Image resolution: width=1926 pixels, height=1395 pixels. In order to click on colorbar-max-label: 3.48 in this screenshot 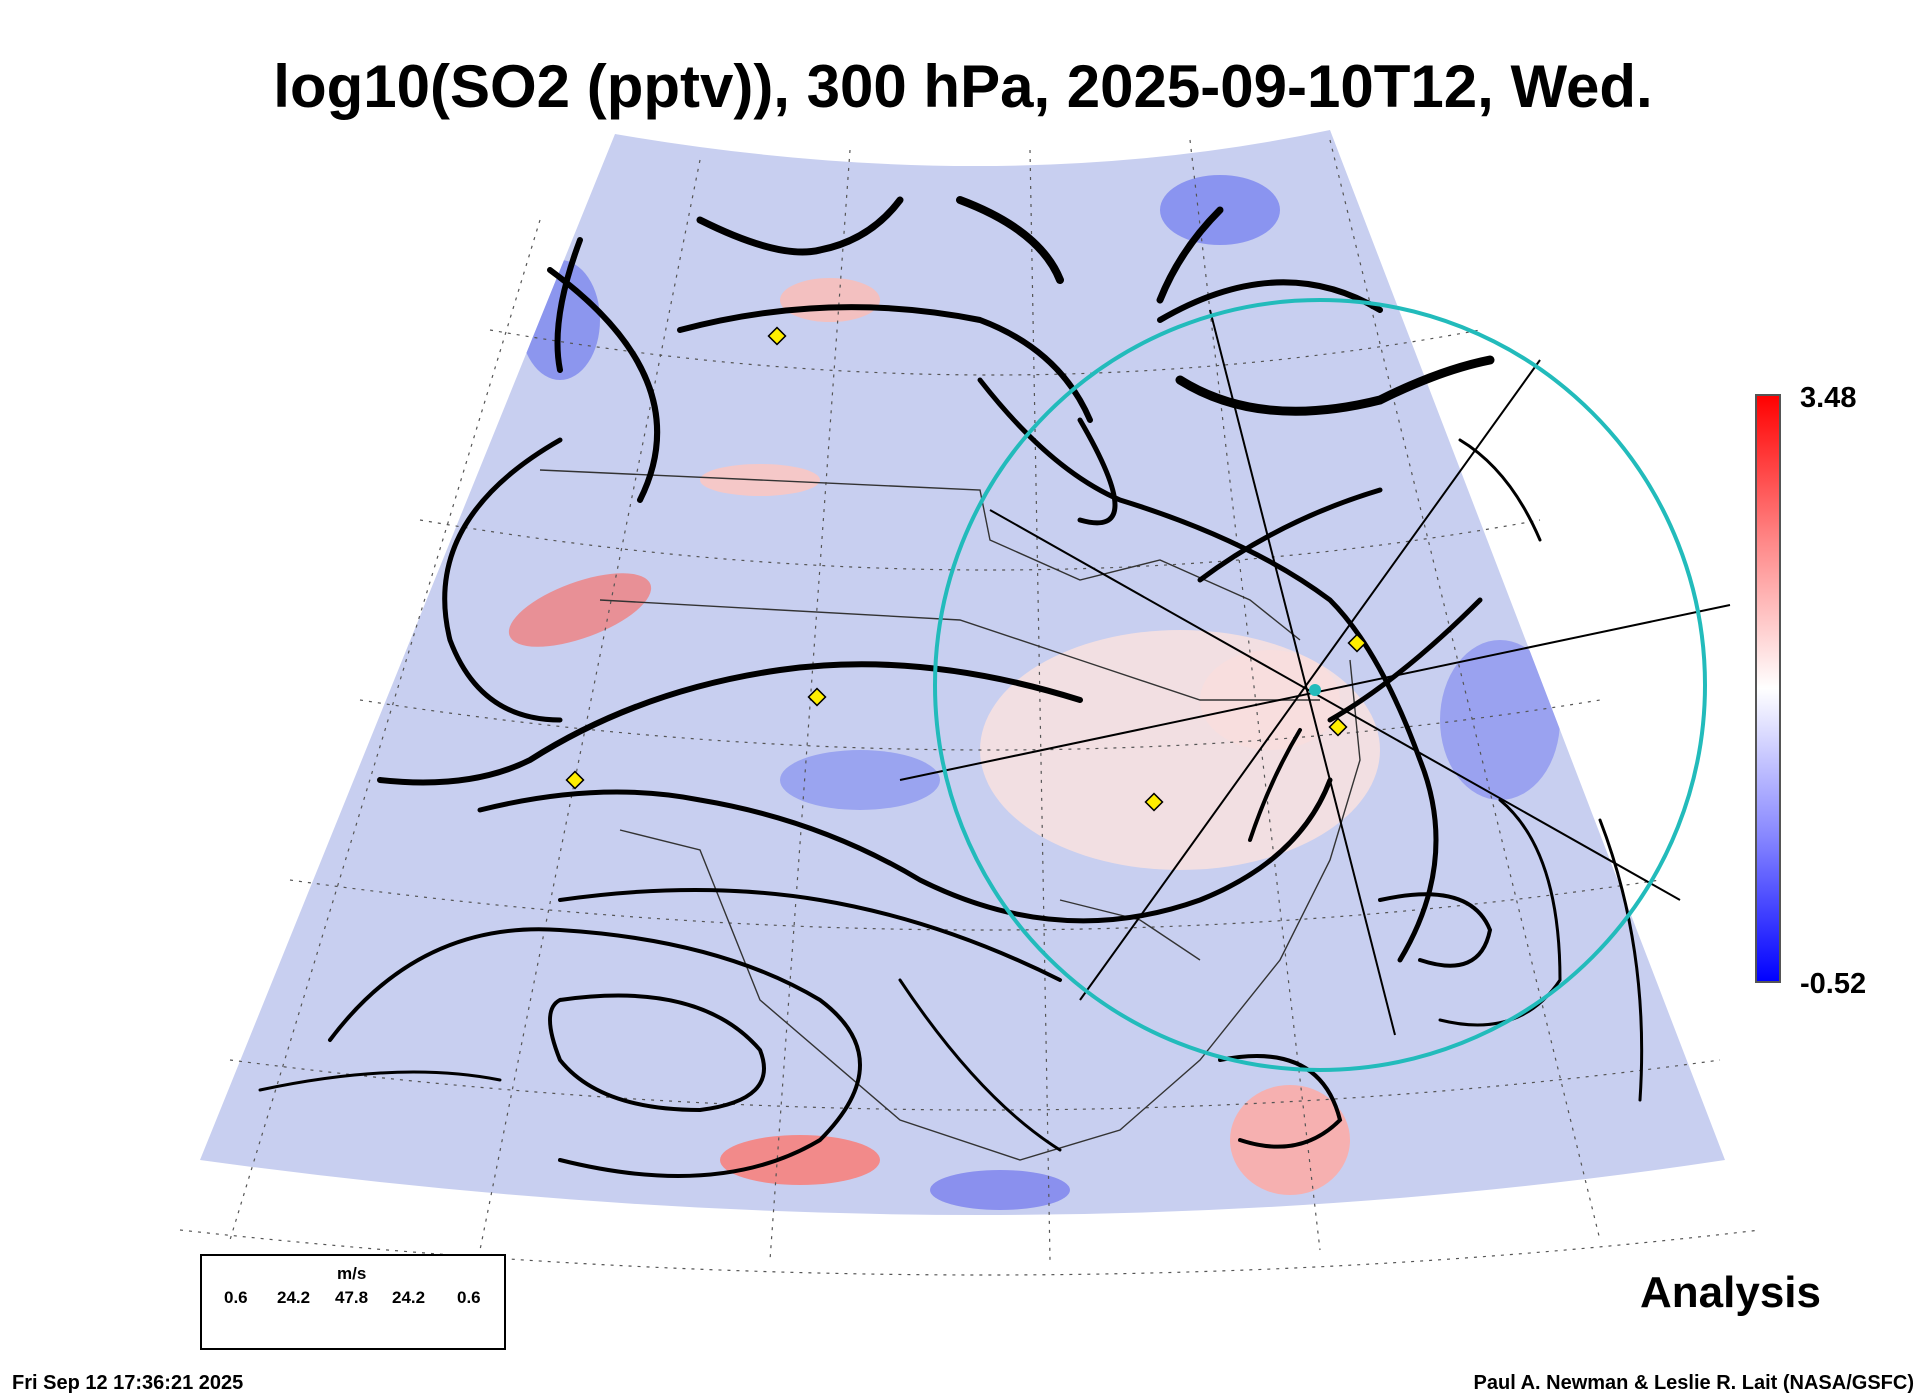, I will do `click(1828, 398)`.